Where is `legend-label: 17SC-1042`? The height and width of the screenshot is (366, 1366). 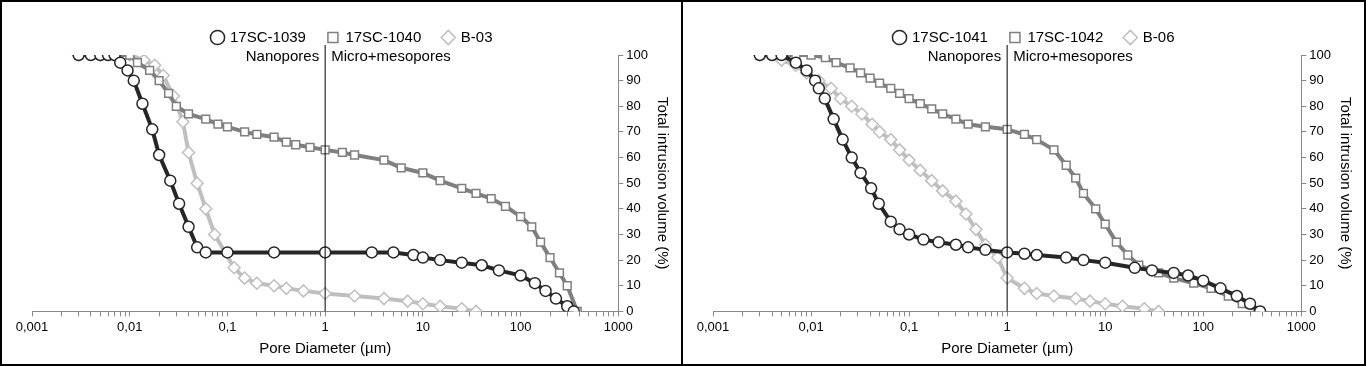
legend-label: 17SC-1042 is located at coordinates (1065, 36).